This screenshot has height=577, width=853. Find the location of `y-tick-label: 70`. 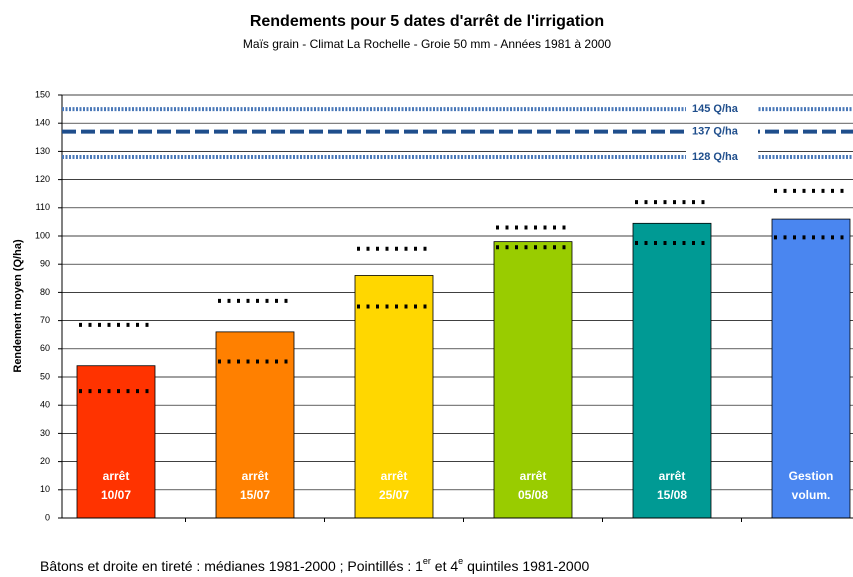

y-tick-label: 70 is located at coordinates (45, 320).